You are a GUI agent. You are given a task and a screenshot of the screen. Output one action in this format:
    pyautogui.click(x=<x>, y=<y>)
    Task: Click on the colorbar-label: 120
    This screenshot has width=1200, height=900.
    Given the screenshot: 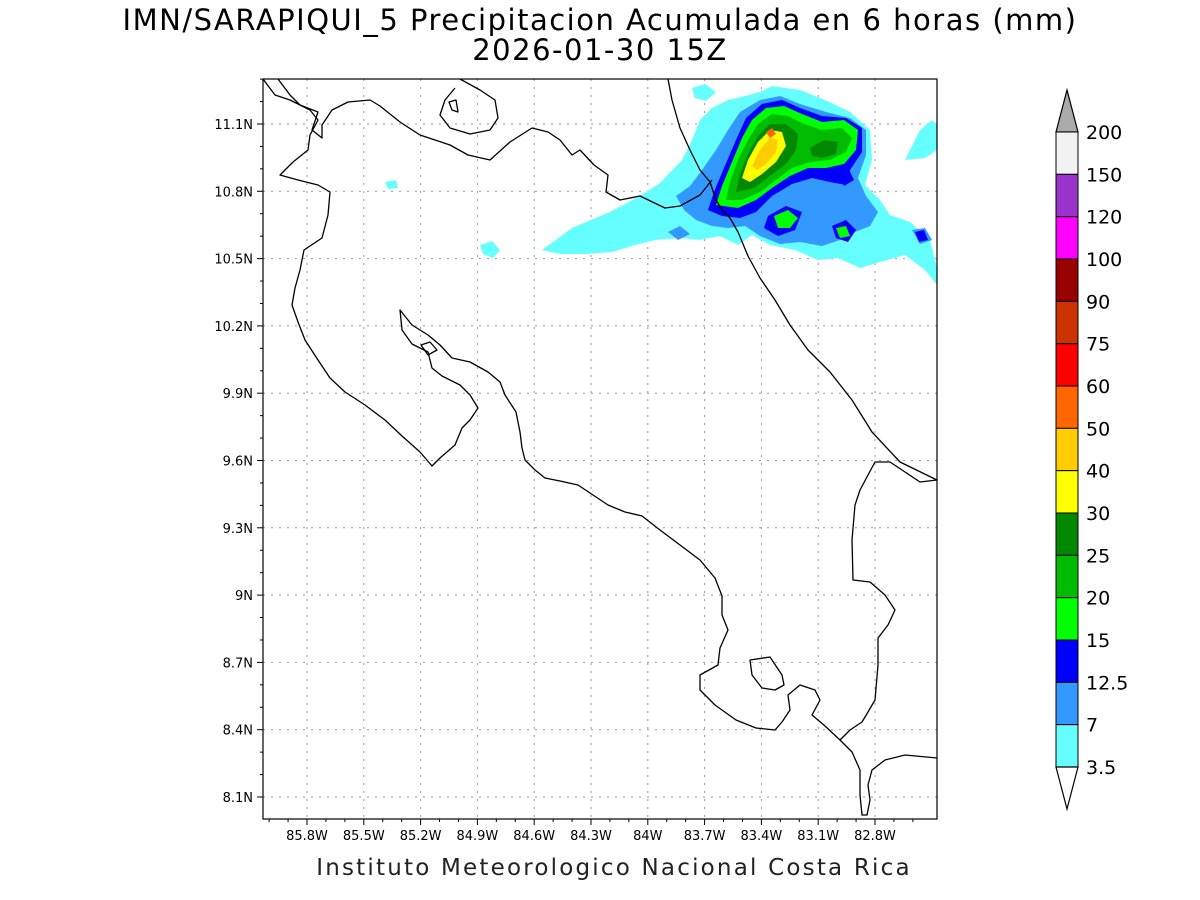 What is the action you would take?
    pyautogui.click(x=1104, y=218)
    